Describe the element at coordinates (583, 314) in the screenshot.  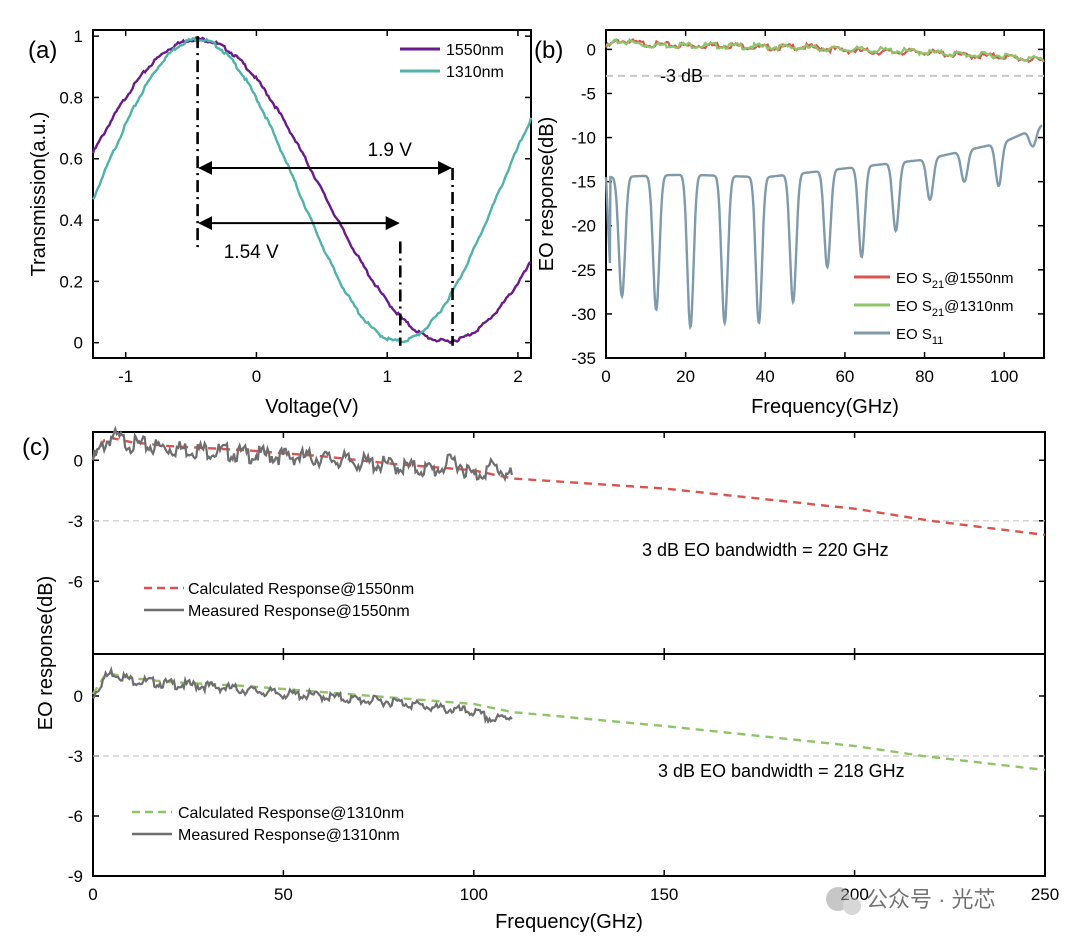
I see `panel-b-ytick-label: -30` at that location.